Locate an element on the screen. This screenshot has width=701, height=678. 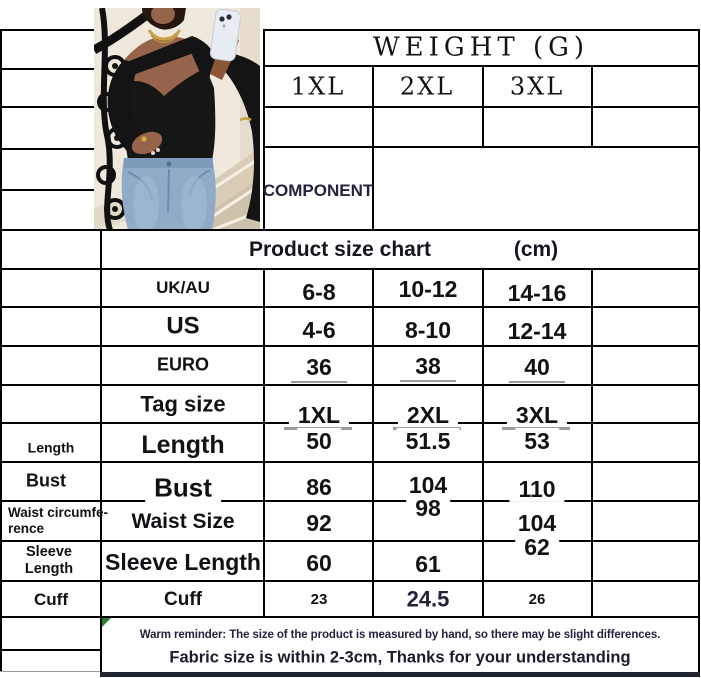
weight-size-1xl: 1XL is located at coordinates (318, 86).